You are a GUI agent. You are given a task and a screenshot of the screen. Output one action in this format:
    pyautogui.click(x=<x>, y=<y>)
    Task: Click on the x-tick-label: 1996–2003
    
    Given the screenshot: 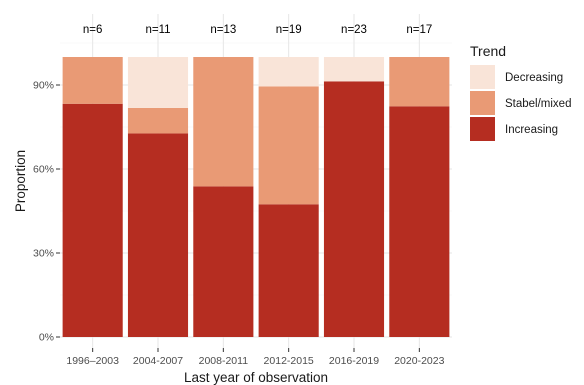 What is the action you would take?
    pyautogui.click(x=92, y=361)
    